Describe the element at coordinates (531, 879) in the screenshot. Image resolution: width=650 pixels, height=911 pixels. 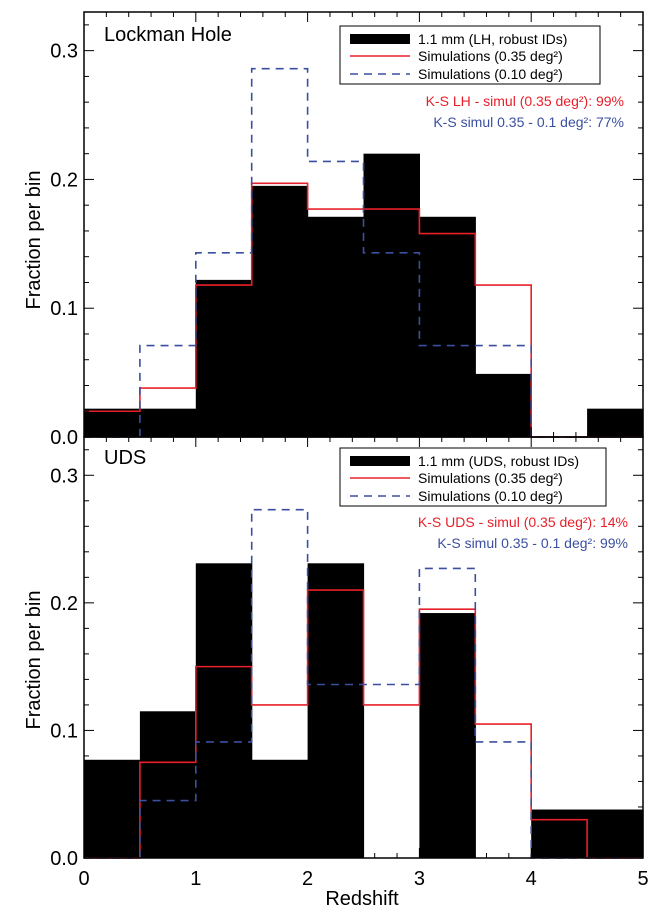
I see `x-tick-label: 4` at that location.